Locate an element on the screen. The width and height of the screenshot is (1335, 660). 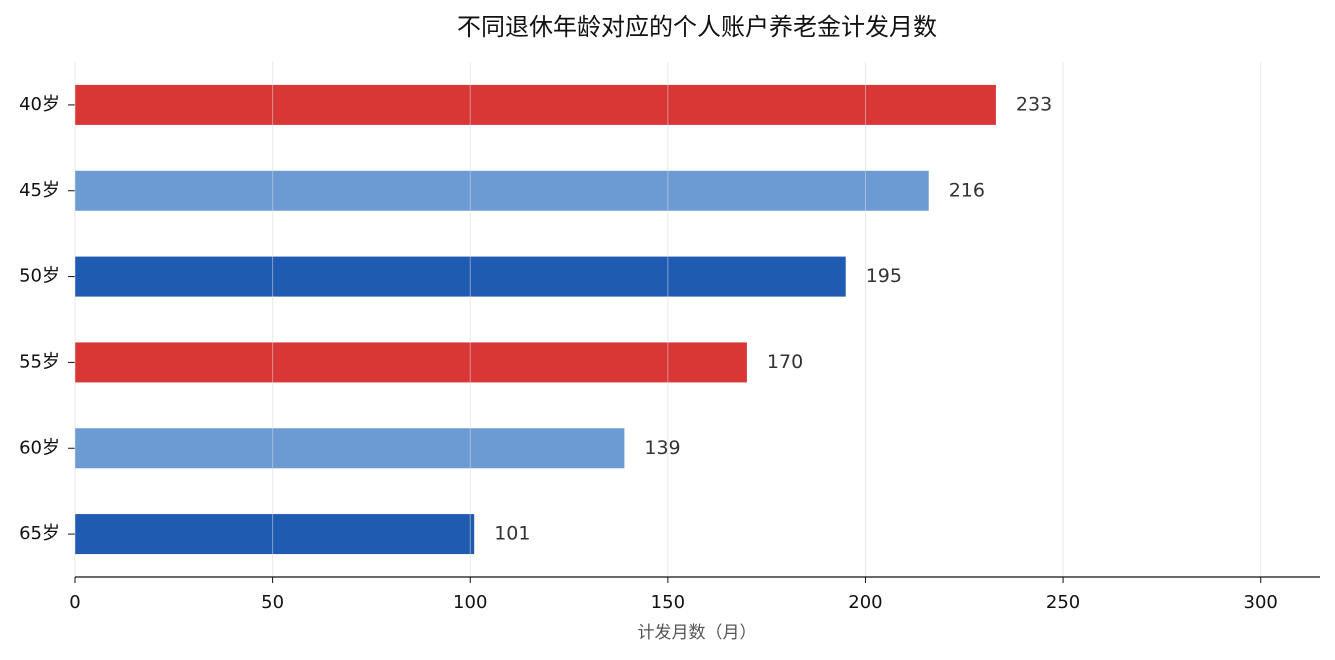
x-tick-label: 250 is located at coordinates (1063, 602).